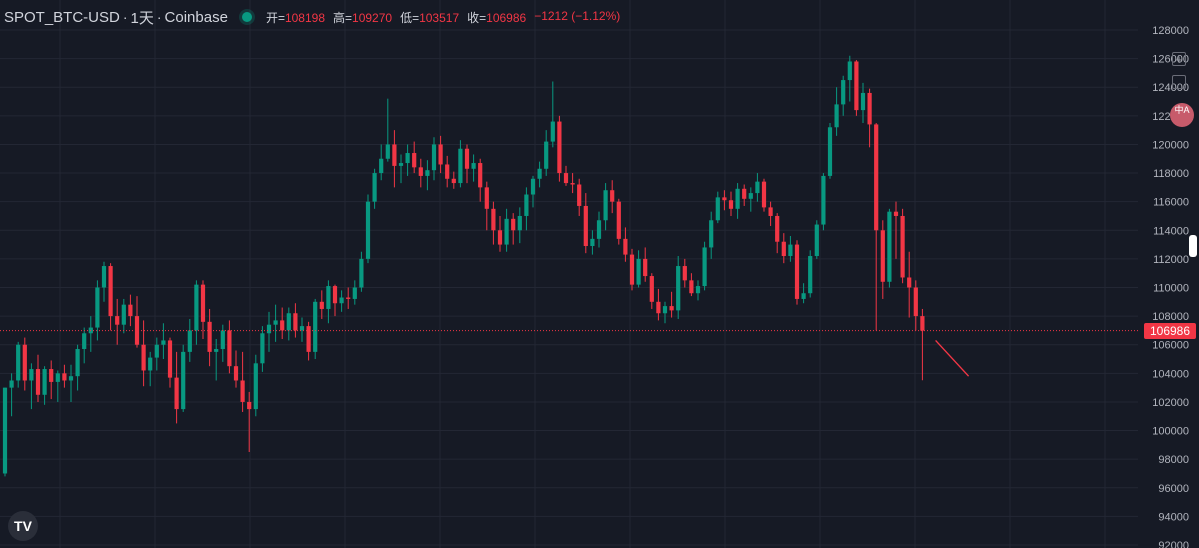 The width and height of the screenshot is (1199, 548). I want to click on translate-icon: 中A, so click(1182, 115).